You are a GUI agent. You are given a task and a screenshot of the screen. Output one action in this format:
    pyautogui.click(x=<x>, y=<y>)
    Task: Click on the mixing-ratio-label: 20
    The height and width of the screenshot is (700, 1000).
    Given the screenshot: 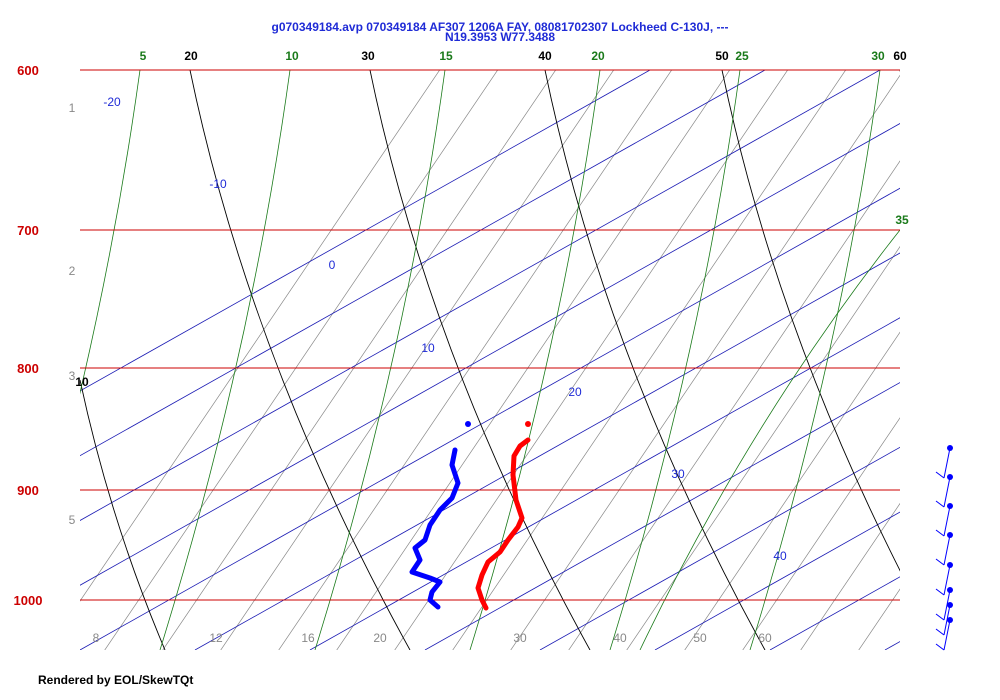 What is the action you would take?
    pyautogui.click(x=380, y=638)
    